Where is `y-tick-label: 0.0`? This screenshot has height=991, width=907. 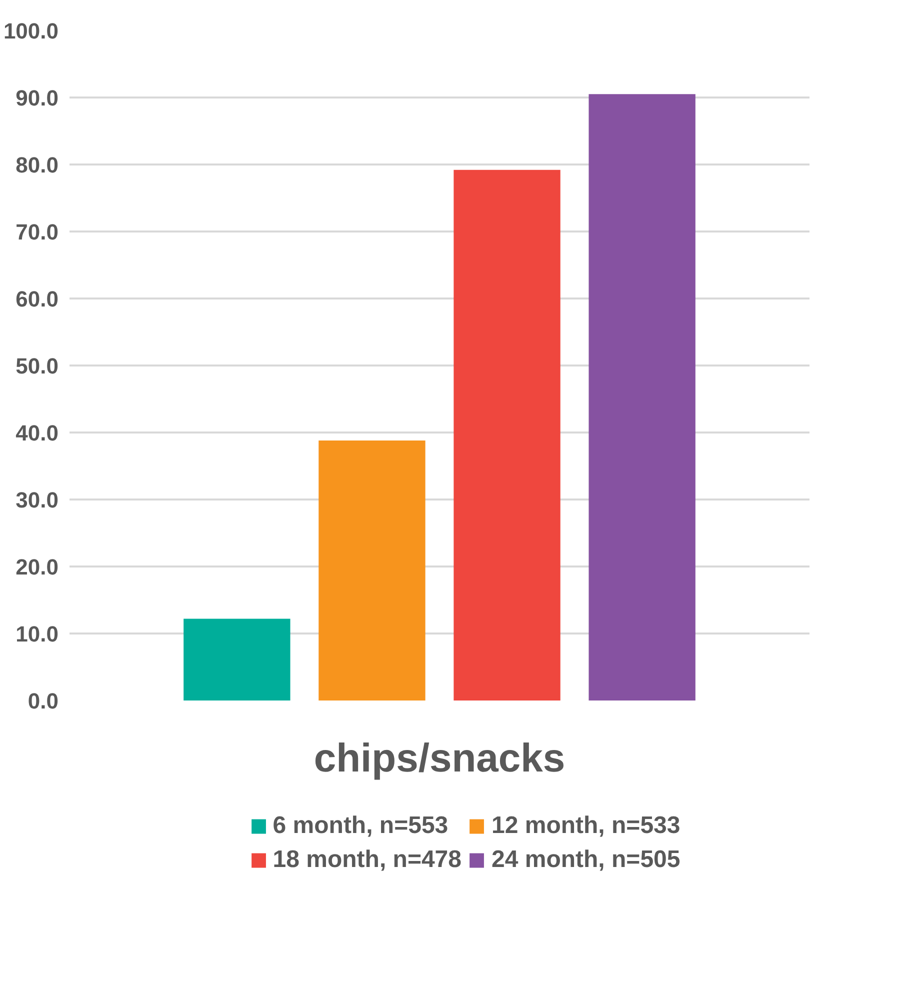 y-tick-label: 0.0 is located at coordinates (43, 701).